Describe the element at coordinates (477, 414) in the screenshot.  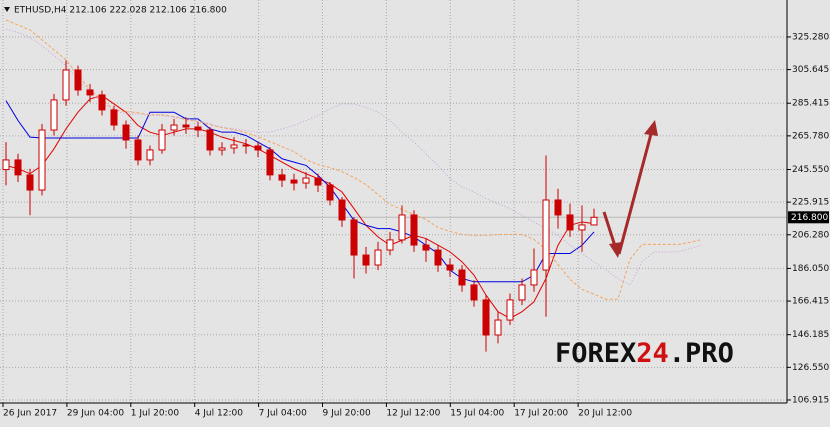
I see `x-tick-label: 15 Jul 04:00` at that location.